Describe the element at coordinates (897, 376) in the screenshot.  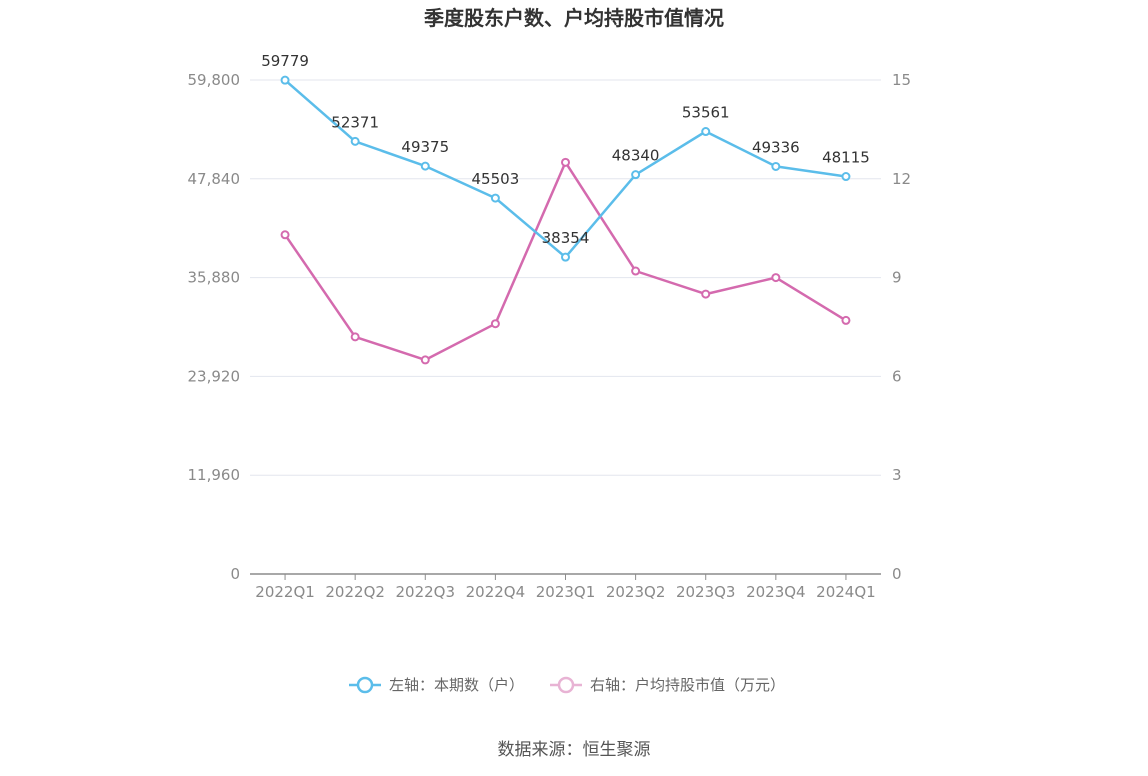
I see `right-tick-label: 6` at that location.